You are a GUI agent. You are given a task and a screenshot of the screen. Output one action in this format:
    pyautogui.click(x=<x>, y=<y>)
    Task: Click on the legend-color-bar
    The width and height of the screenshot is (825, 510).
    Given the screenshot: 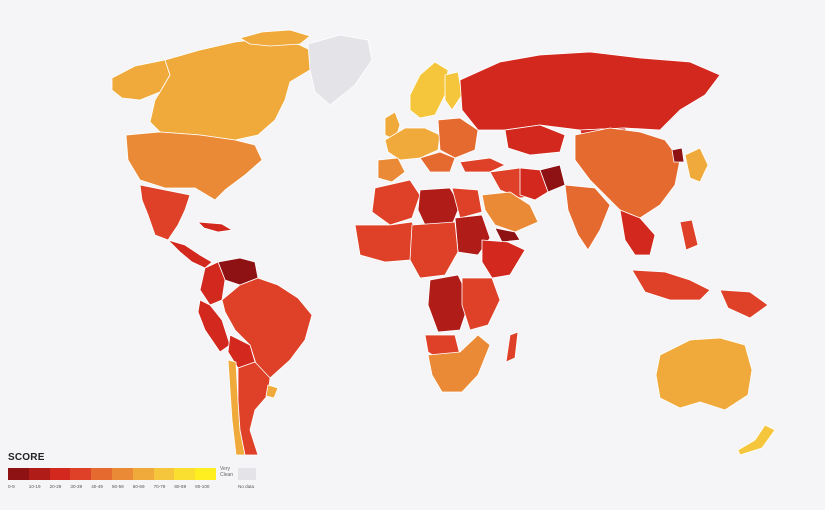 What is the action you would take?
    pyautogui.click(x=112, y=474)
    